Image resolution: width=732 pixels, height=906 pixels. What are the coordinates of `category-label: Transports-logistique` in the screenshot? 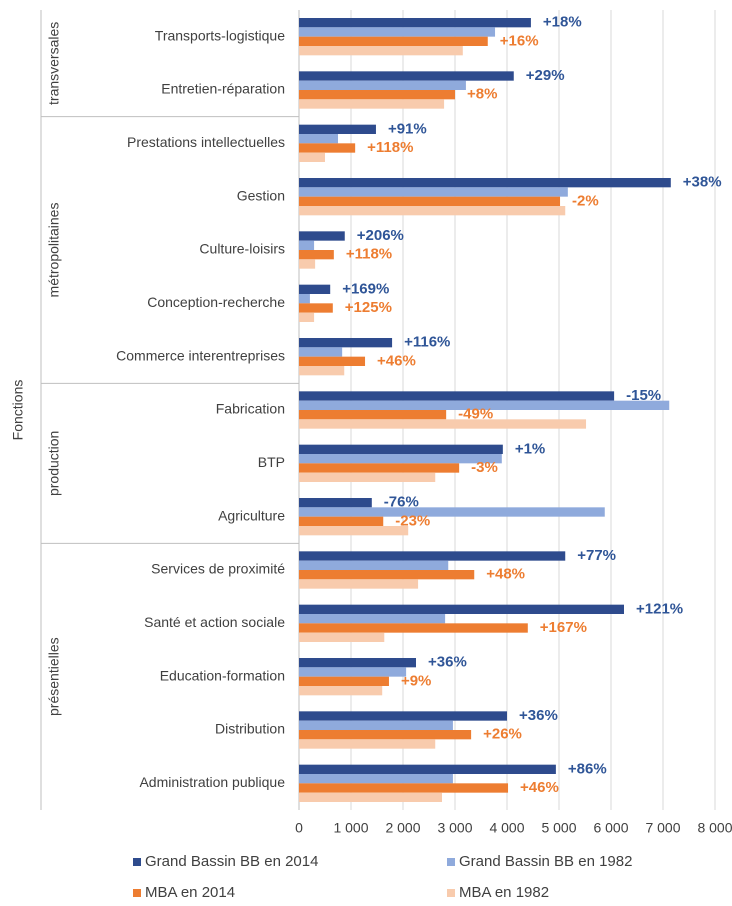 It's located at (220, 35).